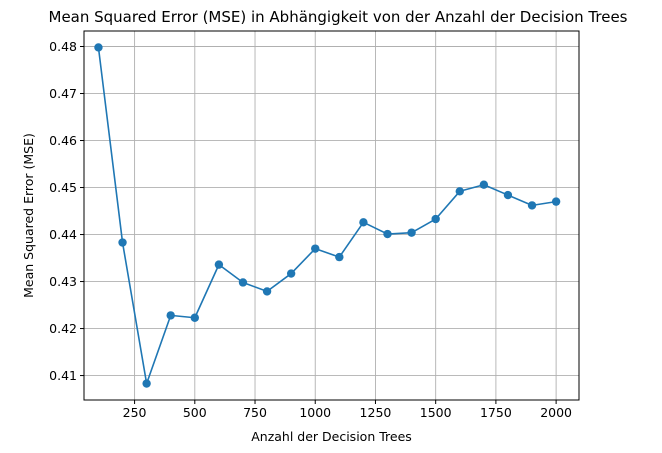 This screenshot has width=662, height=453. Describe the element at coordinates (63, 281) in the screenshot. I see `y-tick-label: 0.43` at that location.